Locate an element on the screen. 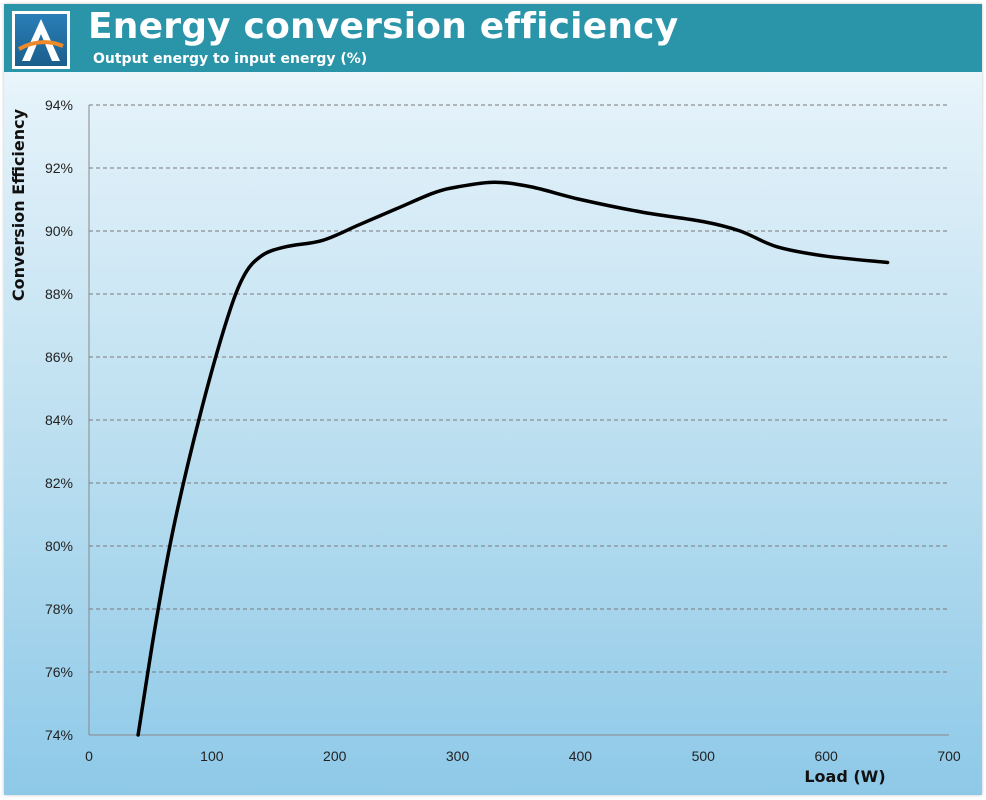  y-tick-label: 88% is located at coordinates (59, 294).